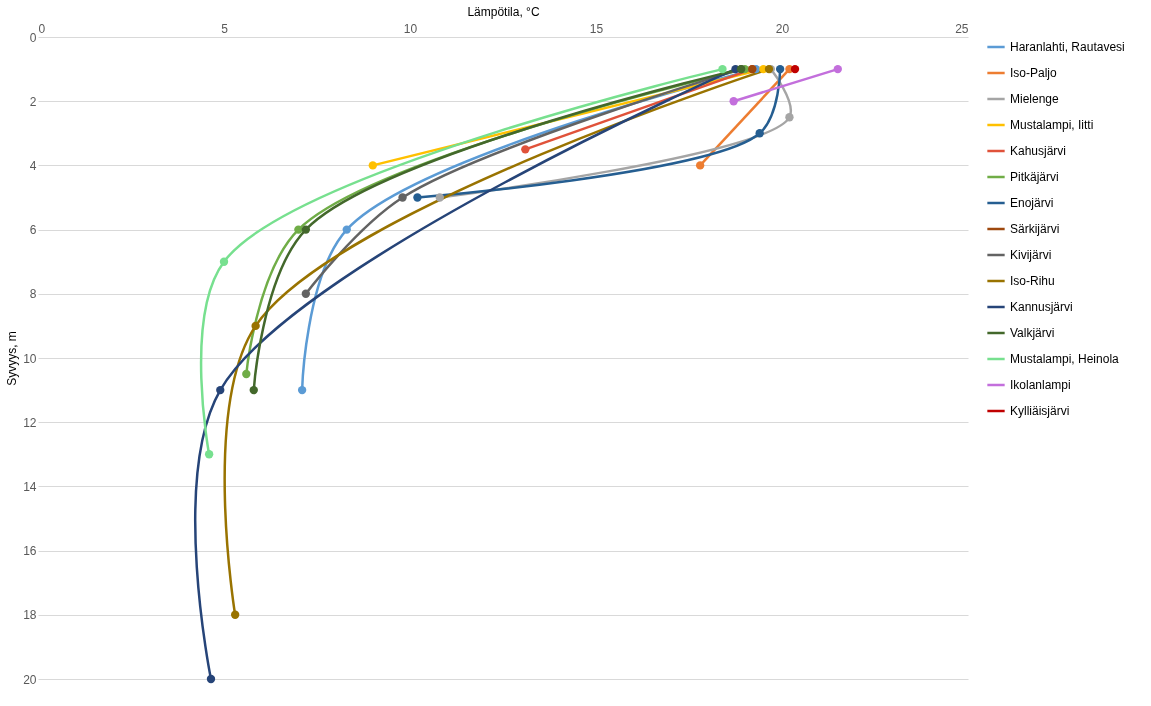 The height and width of the screenshot is (706, 1151). Describe the element at coordinates (30, 422) in the screenshot. I see `y-tick-label: 12` at that location.